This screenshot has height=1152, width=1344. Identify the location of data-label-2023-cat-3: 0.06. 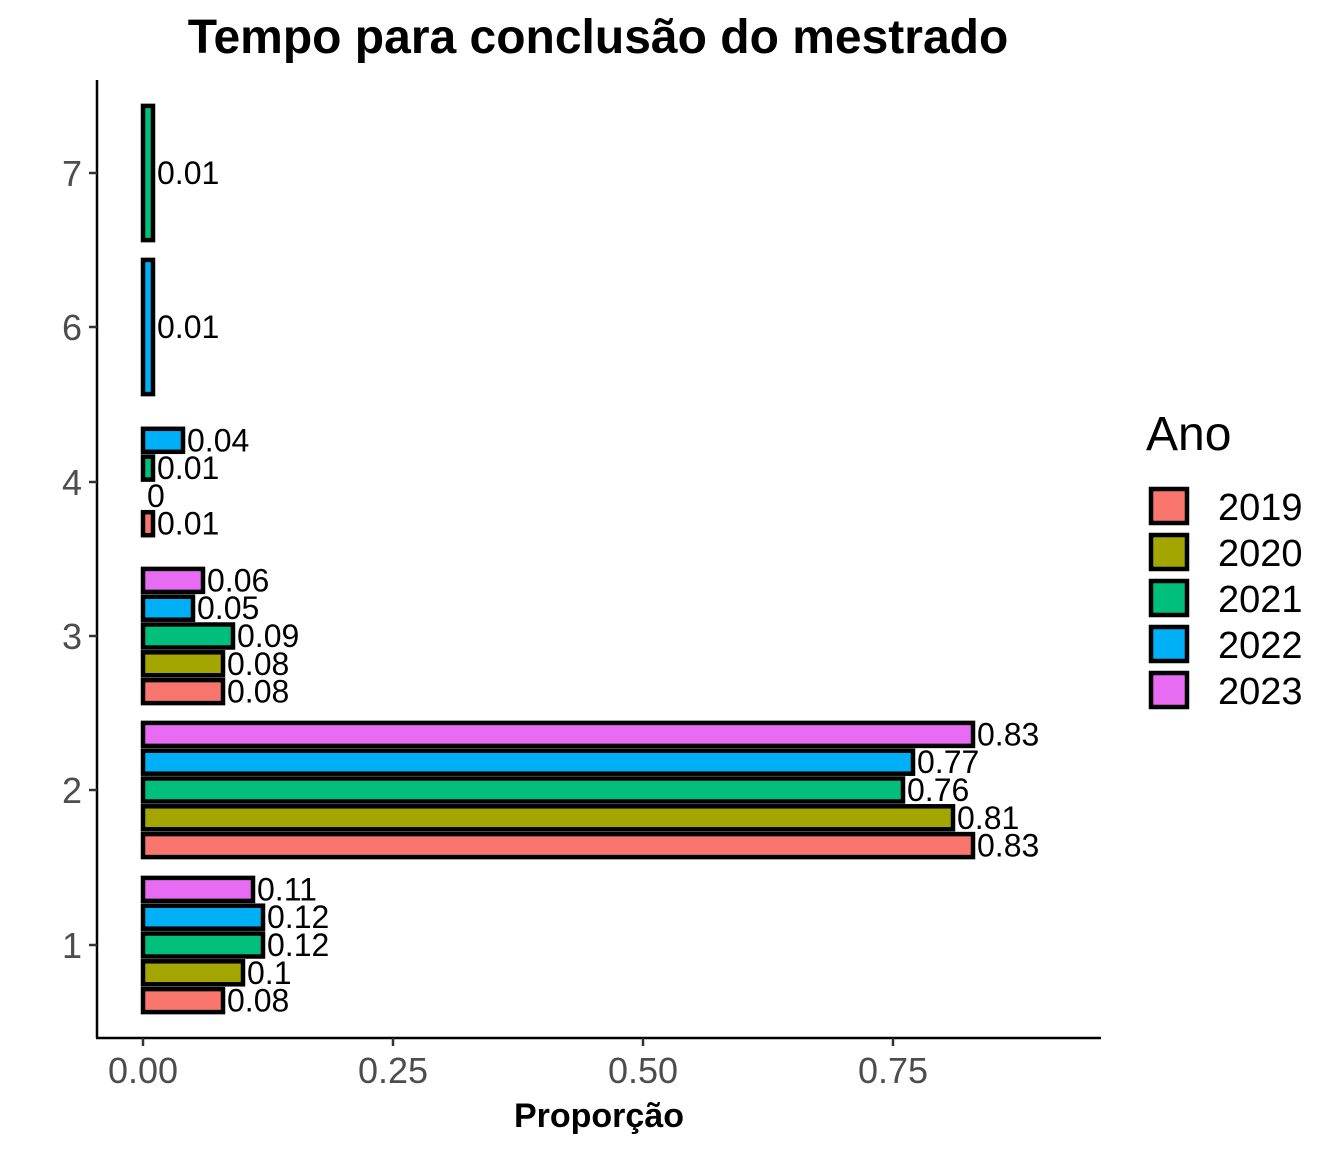
(238, 580).